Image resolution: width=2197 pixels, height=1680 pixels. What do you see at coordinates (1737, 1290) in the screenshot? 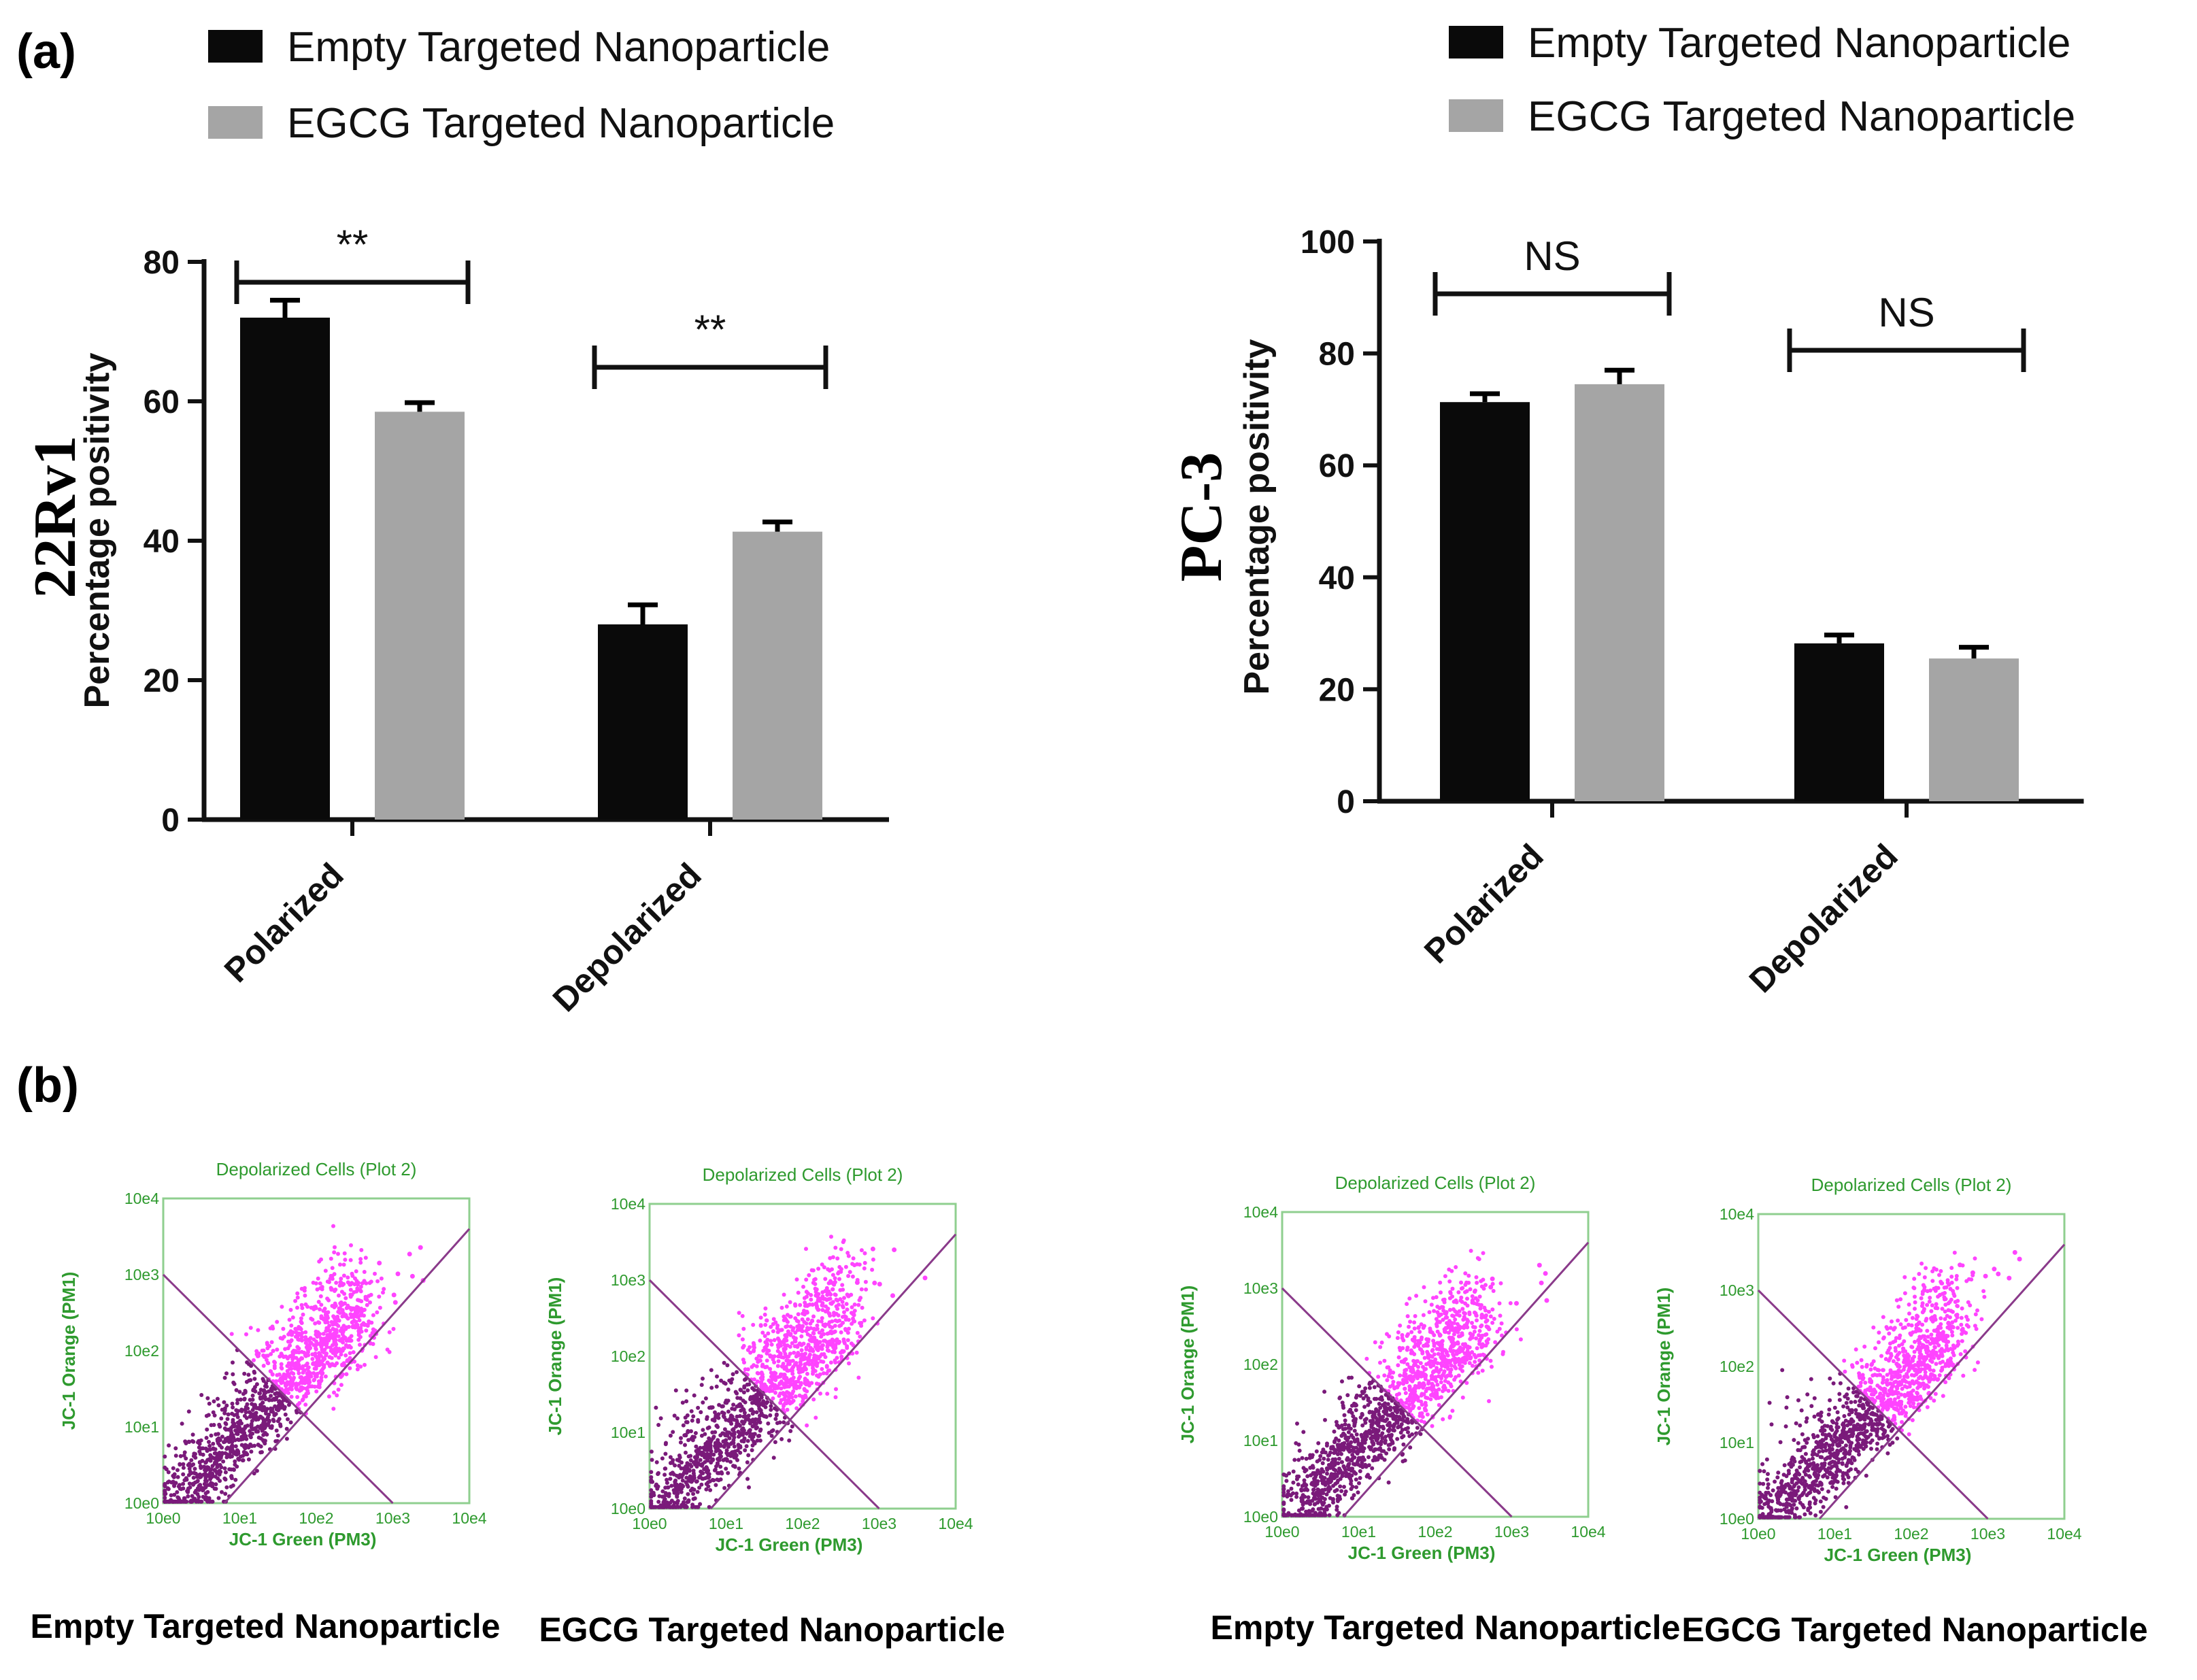
I see `flow-y-tick-label: 10e3` at bounding box center [1737, 1290].